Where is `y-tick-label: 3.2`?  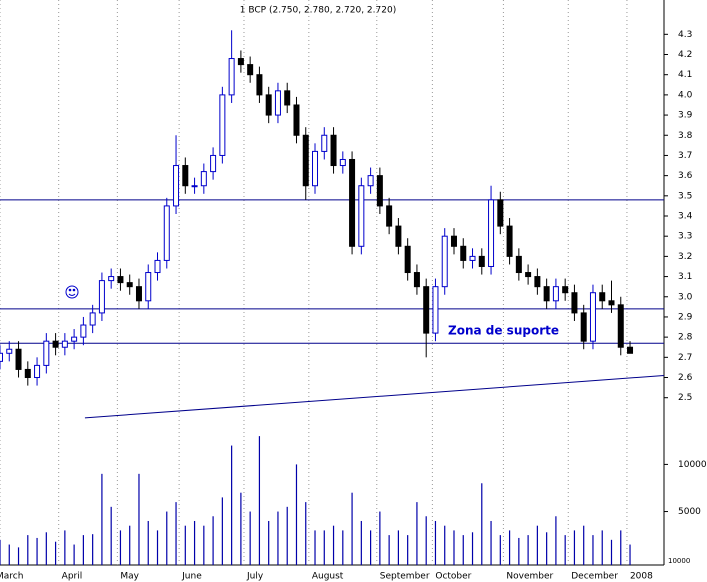
y-tick-label: 3.2 is located at coordinates (685, 257).